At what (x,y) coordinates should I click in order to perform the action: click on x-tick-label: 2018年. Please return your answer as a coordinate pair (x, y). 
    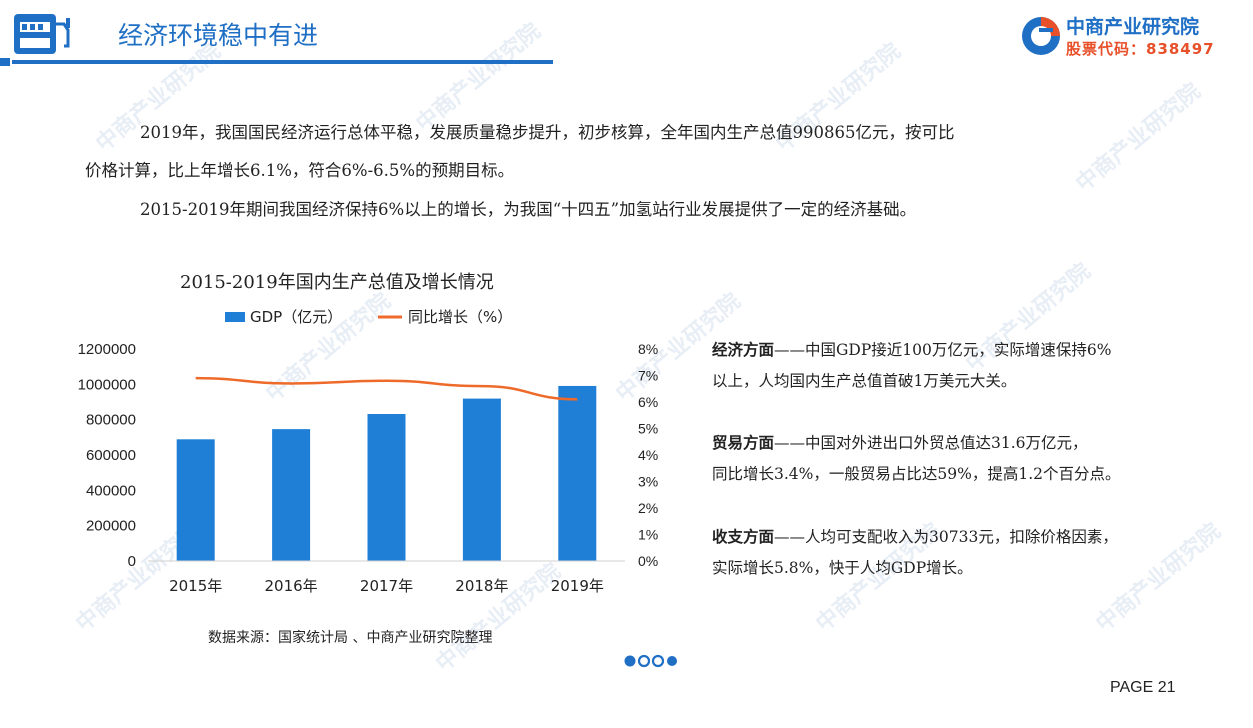
    Looking at the image, I should click on (481, 586).